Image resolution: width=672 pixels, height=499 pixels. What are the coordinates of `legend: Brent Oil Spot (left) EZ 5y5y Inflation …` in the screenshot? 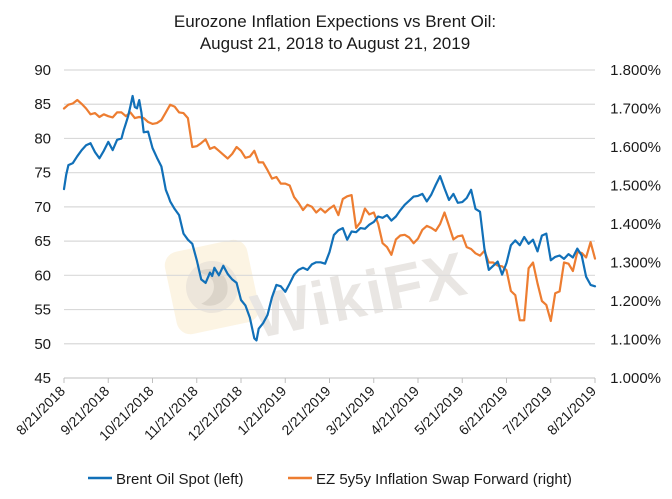 It's located at (330, 479).